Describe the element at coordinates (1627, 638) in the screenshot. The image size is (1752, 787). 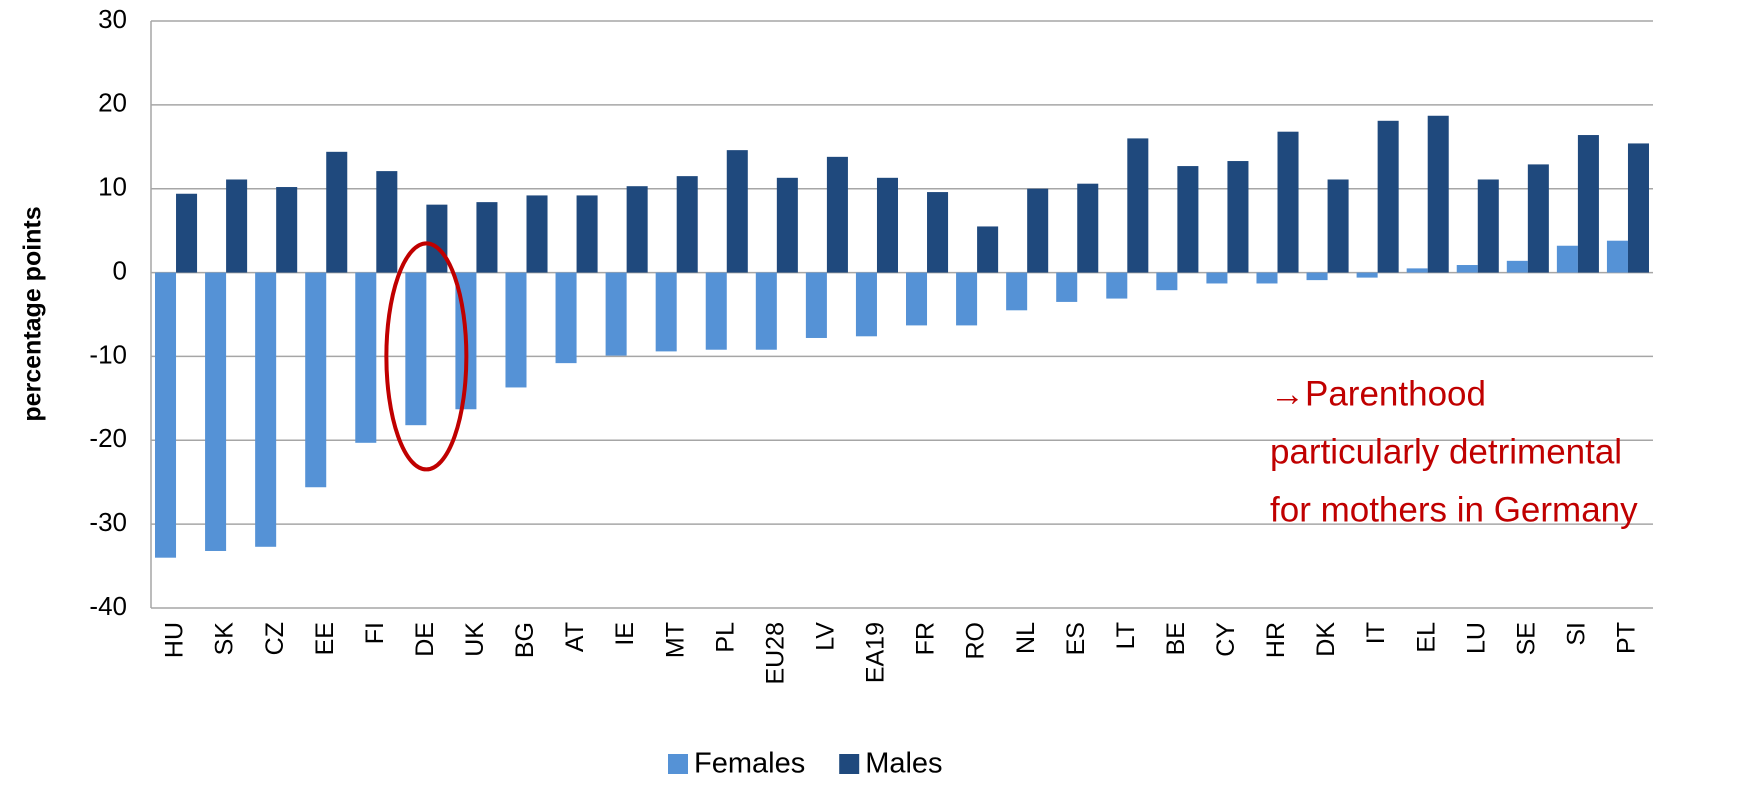
I see `x-tick-label: PT` at that location.